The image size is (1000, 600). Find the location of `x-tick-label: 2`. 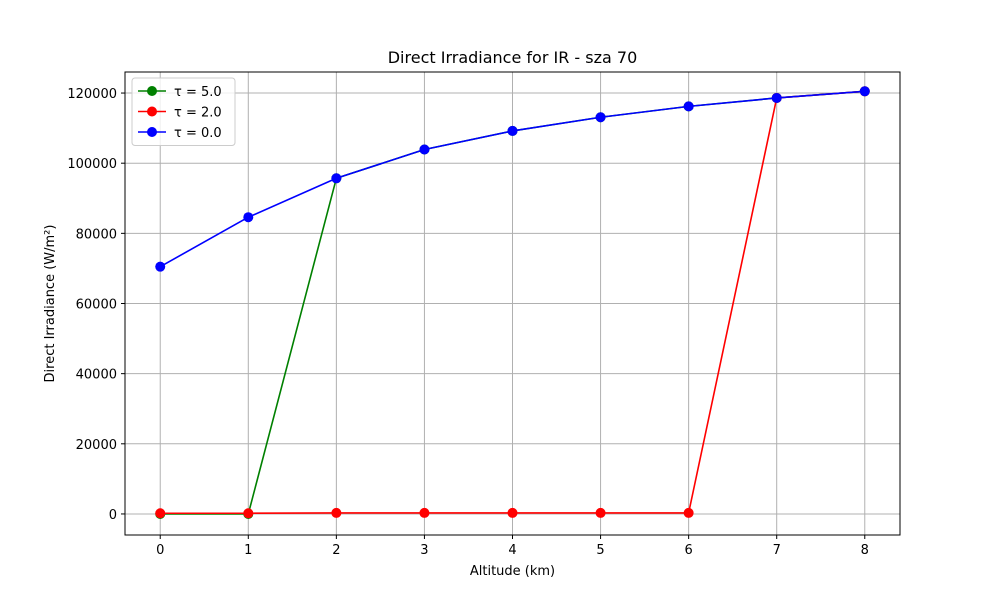

x-tick-label: 2 is located at coordinates (336, 550).